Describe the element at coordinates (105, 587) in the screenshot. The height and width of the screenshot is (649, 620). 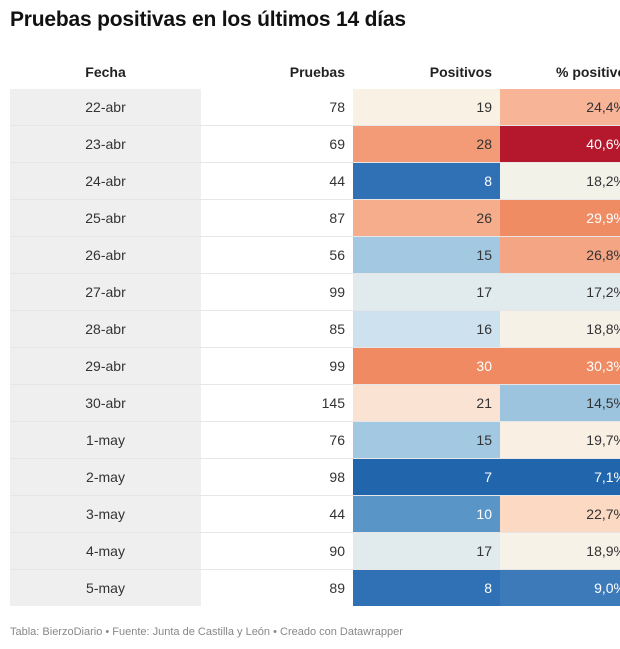
I see `cell-fecha: 5-may` at that location.